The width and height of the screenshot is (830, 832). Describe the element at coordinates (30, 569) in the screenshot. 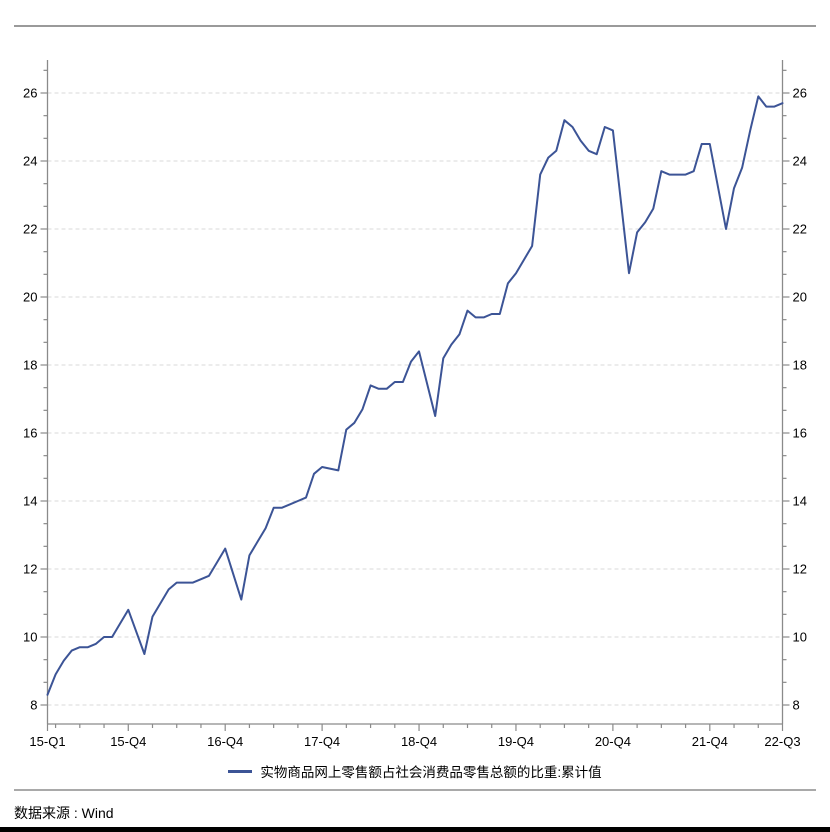

I see `y-tick-label-left: 12` at that location.